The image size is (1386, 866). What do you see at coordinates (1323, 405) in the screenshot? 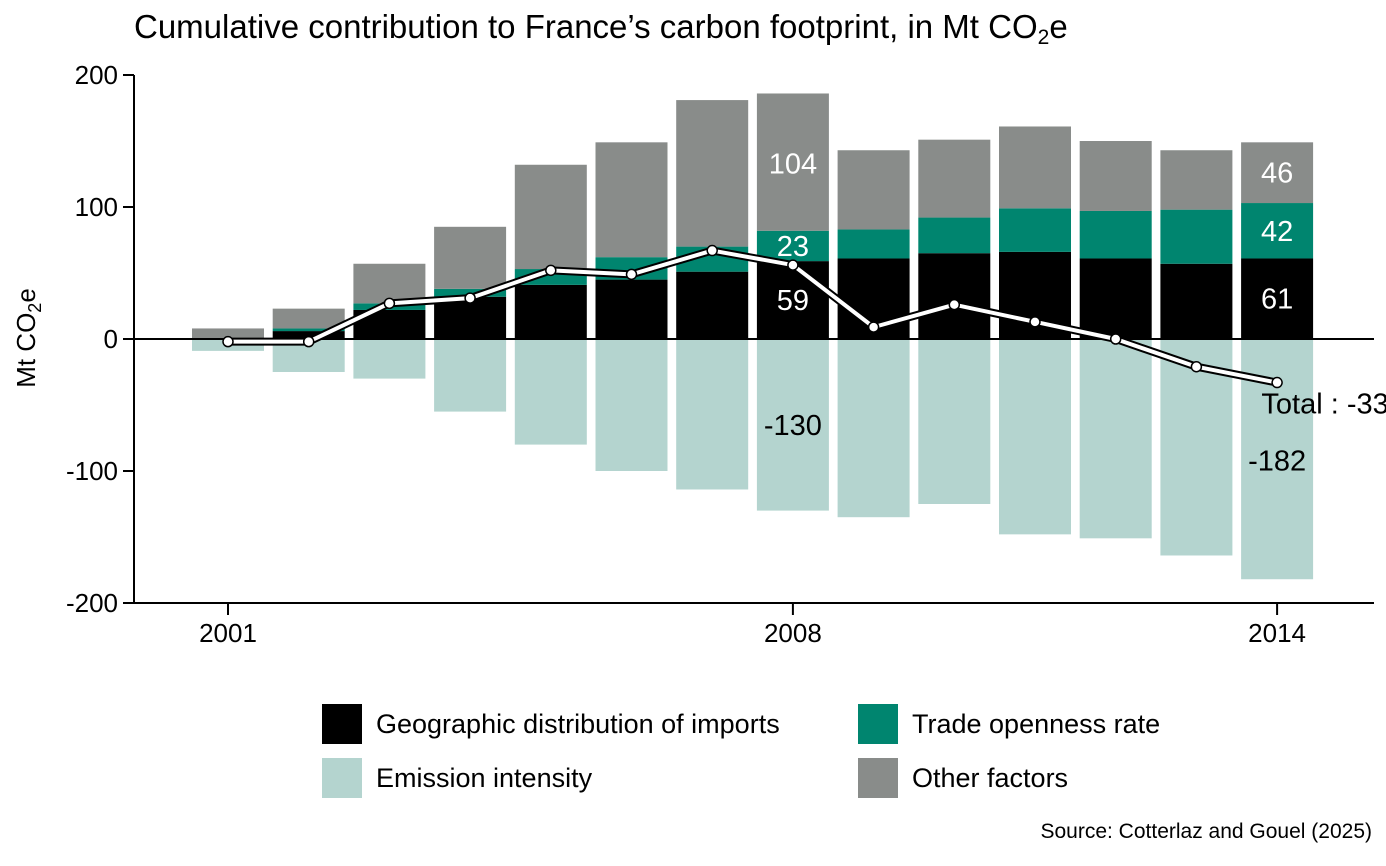
I see `total-label: Total : -33` at bounding box center [1323, 405].